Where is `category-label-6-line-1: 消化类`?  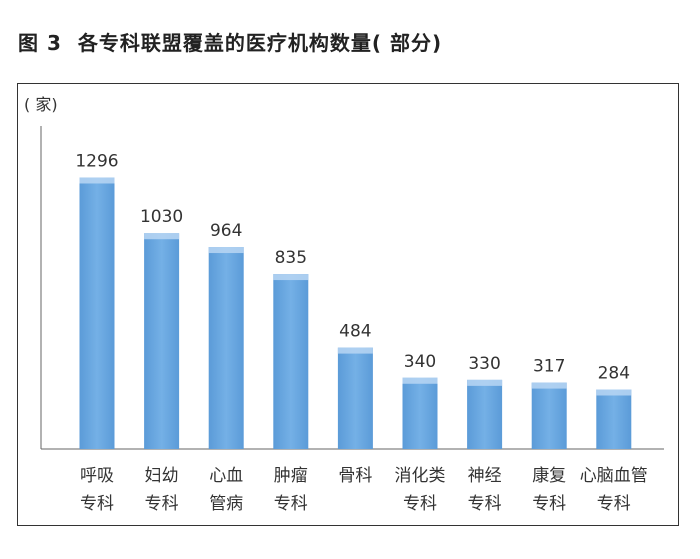
category-label-6-line-1: 消化类 is located at coordinates (420, 476).